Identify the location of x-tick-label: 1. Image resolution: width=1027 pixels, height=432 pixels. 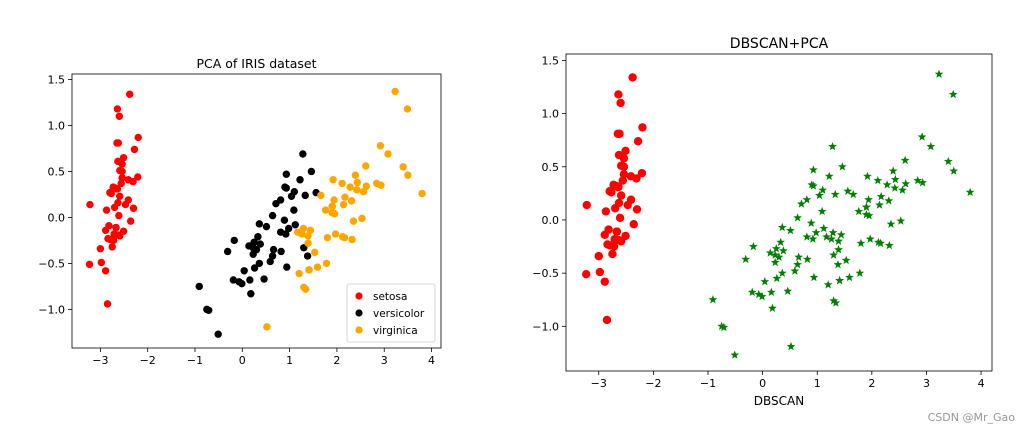
(817, 383).